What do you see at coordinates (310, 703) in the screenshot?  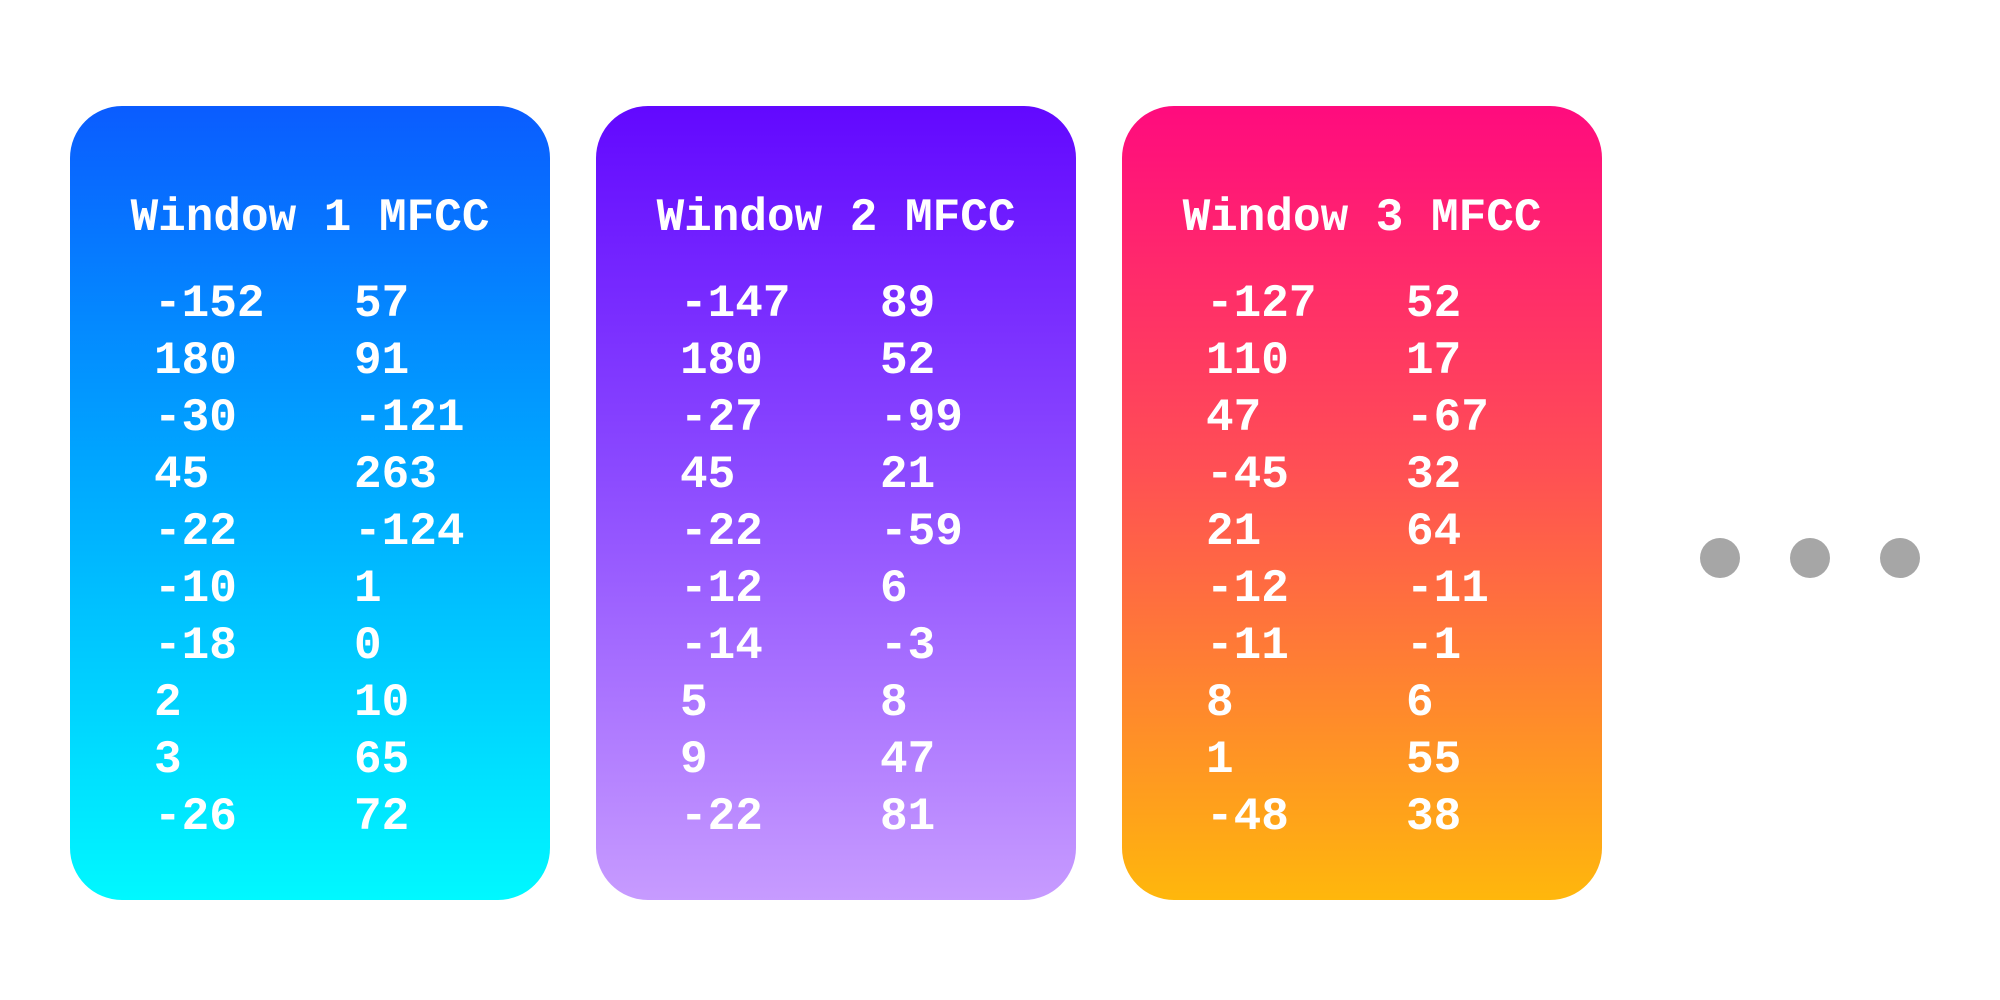 I see `value-row: 2 10` at bounding box center [310, 703].